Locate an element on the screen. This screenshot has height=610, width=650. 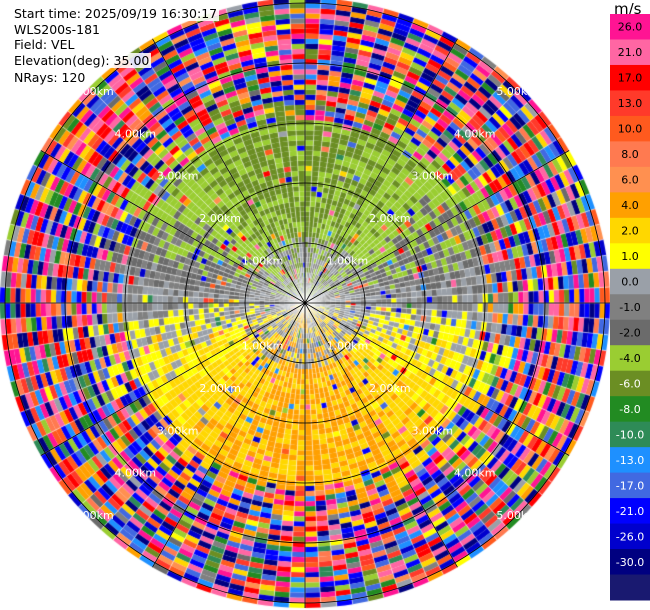
colorbar-unit: m/s is located at coordinates (628, 9).